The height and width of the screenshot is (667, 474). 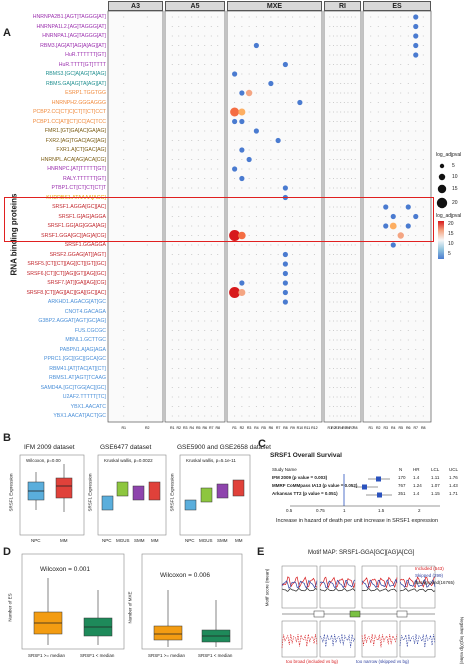 I want to click on boxplot-es, so click(x=73, y=601).